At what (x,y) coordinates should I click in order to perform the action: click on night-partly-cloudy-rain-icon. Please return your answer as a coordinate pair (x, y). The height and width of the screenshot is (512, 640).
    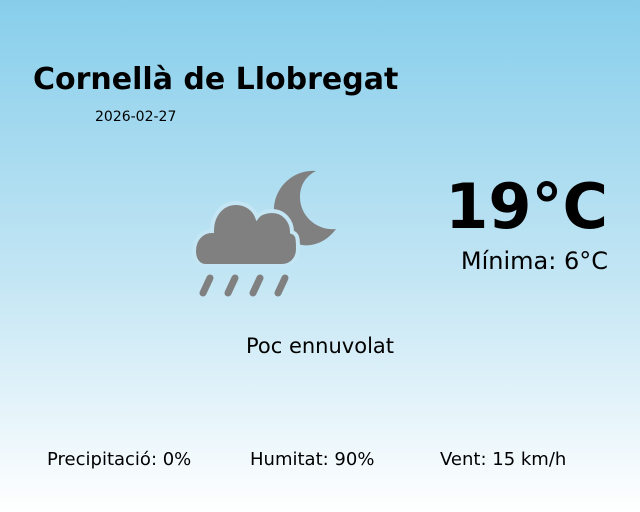
    Looking at the image, I should click on (263, 233).